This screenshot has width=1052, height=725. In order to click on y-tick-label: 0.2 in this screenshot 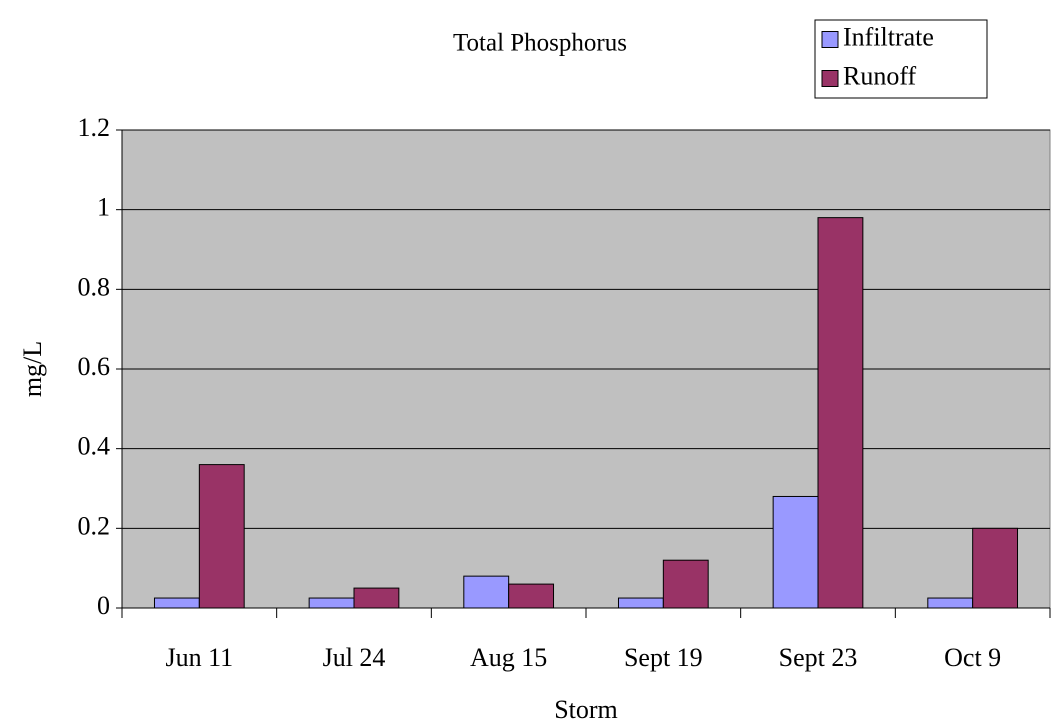, I will do `click(94, 525)`.